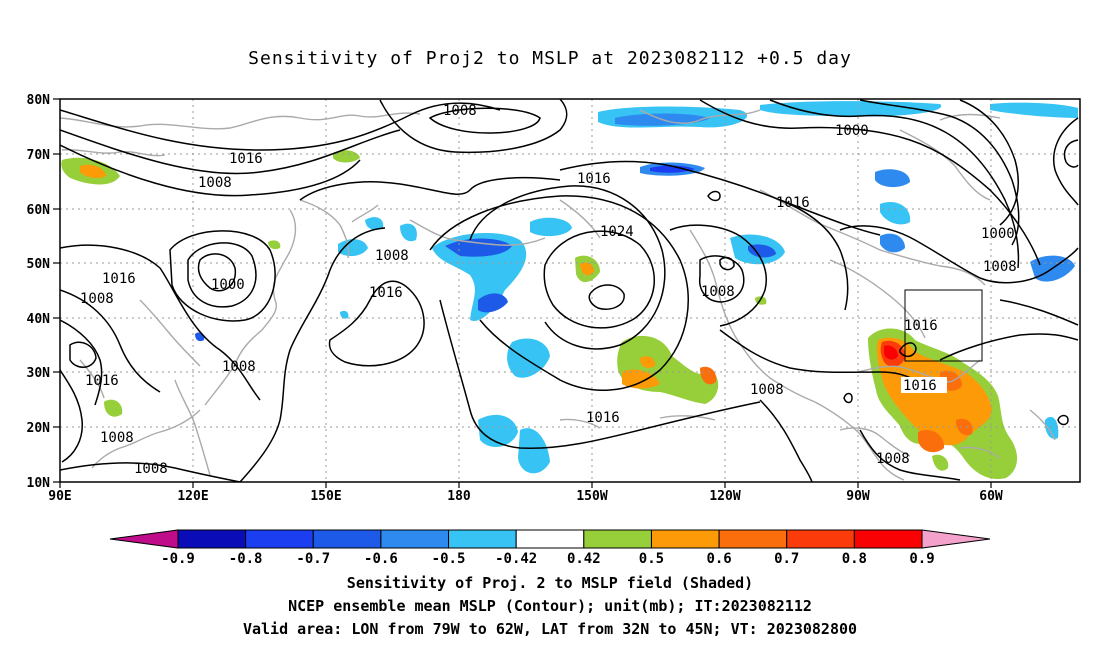 The width and height of the screenshot is (1100, 650). What do you see at coordinates (39, 319) in the screenshot?
I see `lat-label: 40N` at bounding box center [39, 319].